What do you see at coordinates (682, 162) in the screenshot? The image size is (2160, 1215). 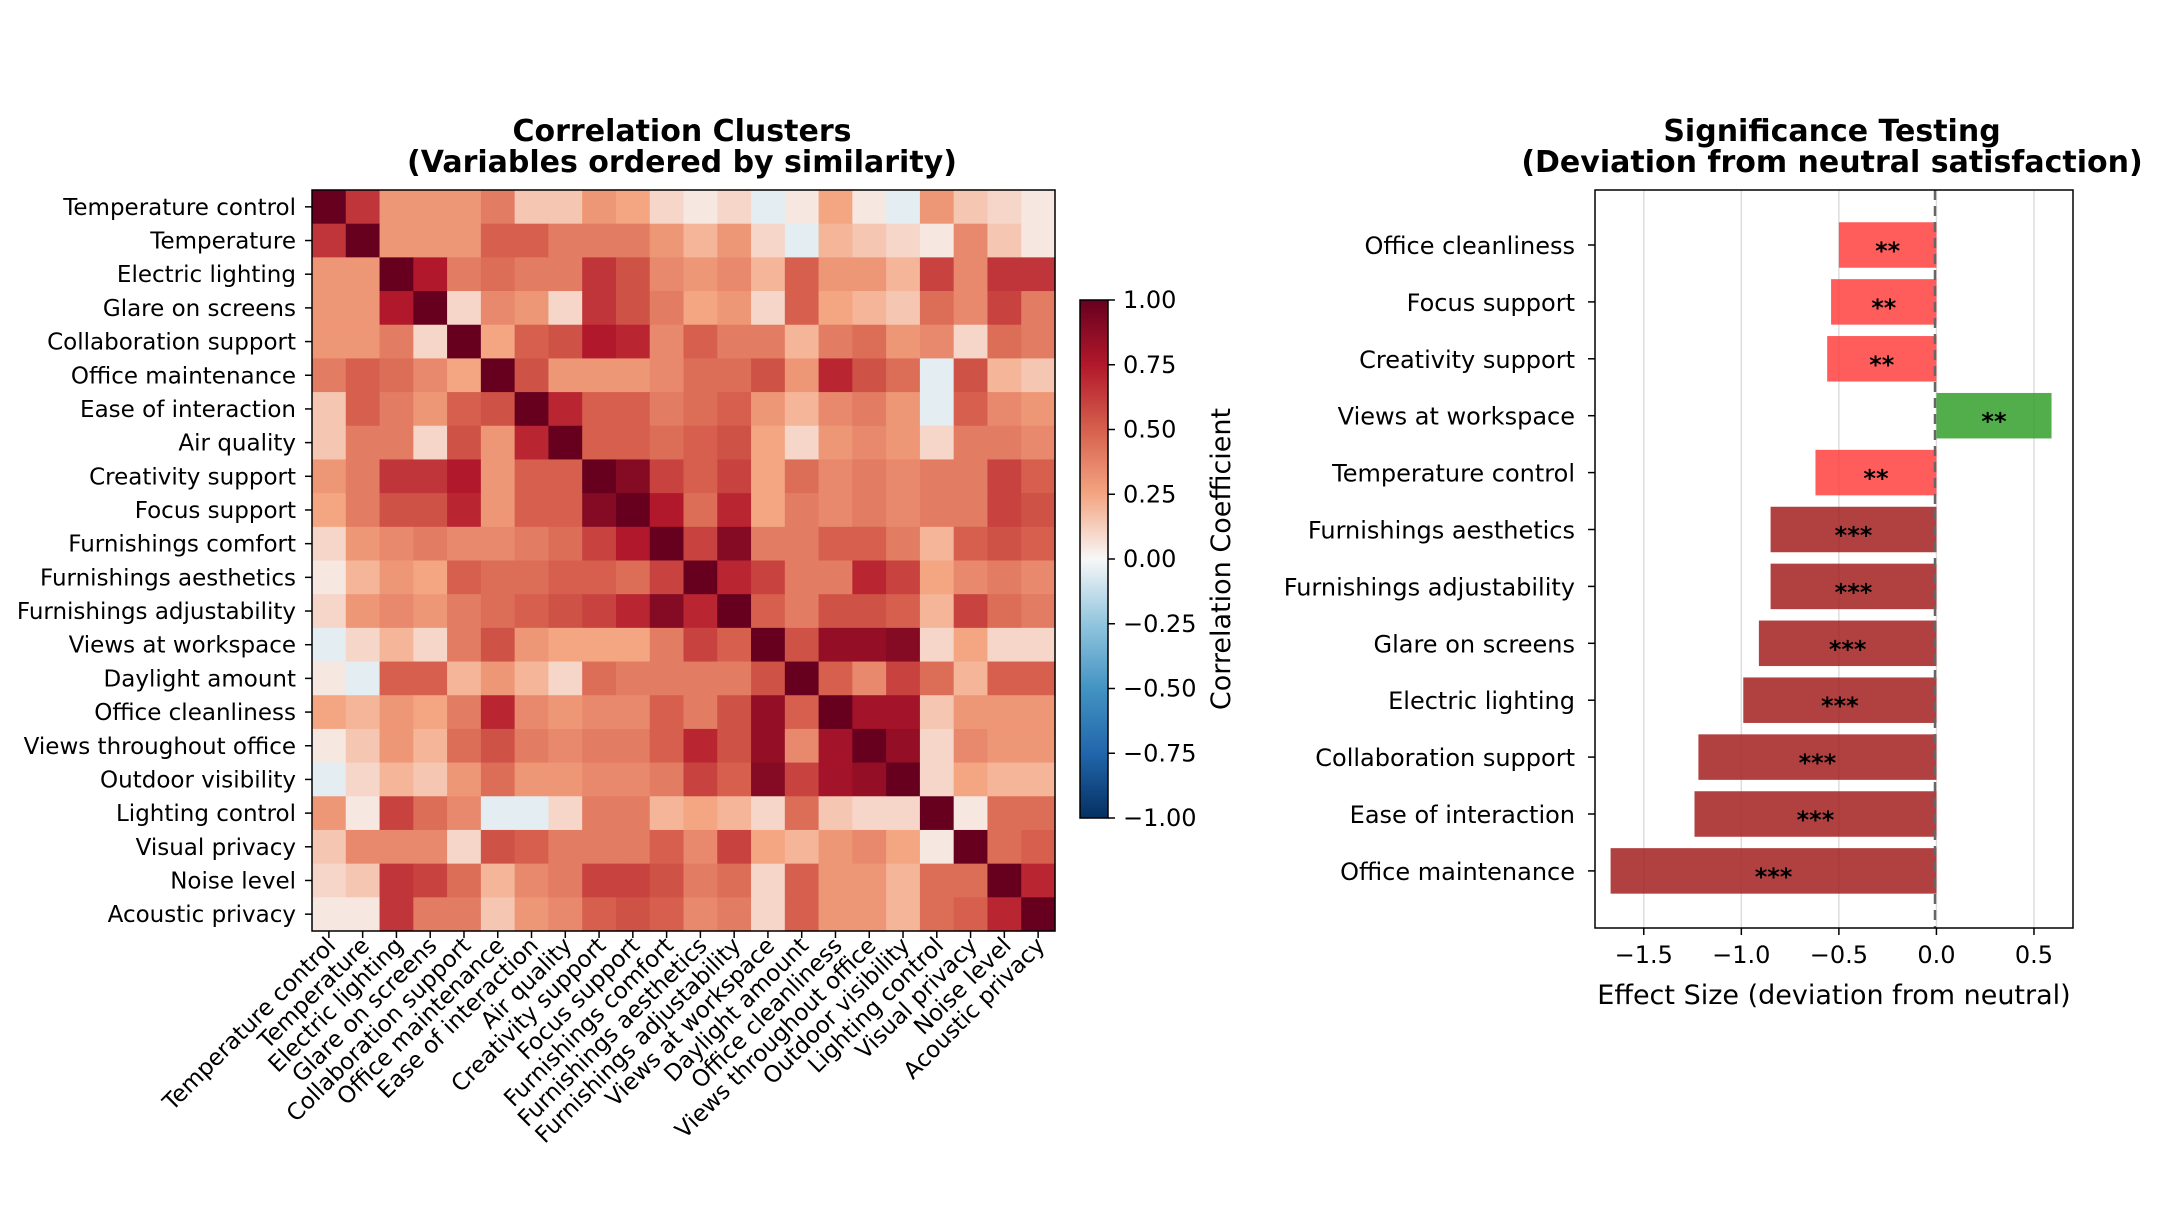 I see `heatmap-title-line2: (Variables ordered by similarity)` at bounding box center [682, 162].